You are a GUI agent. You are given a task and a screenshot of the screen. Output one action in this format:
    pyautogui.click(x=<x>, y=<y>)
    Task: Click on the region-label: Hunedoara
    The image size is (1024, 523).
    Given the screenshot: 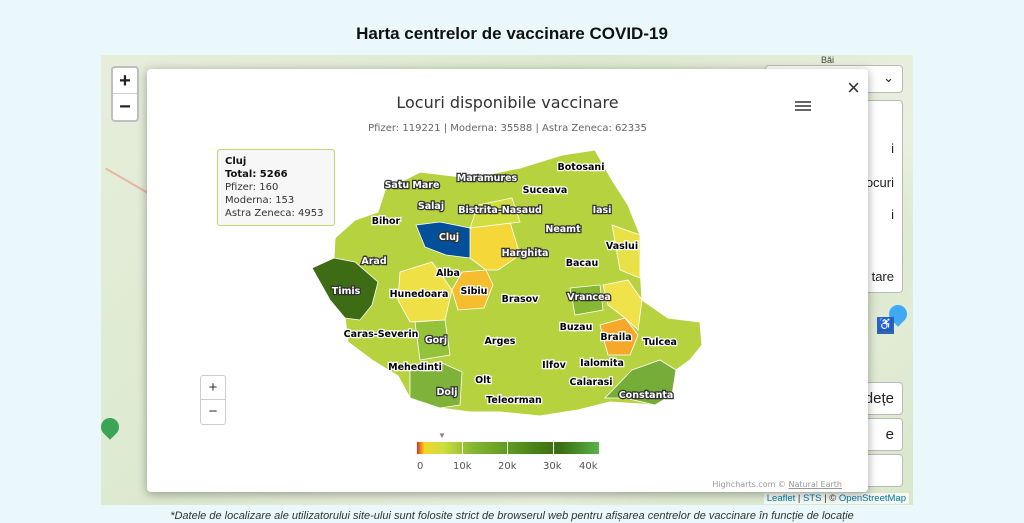 What is the action you would take?
    pyautogui.click(x=419, y=294)
    